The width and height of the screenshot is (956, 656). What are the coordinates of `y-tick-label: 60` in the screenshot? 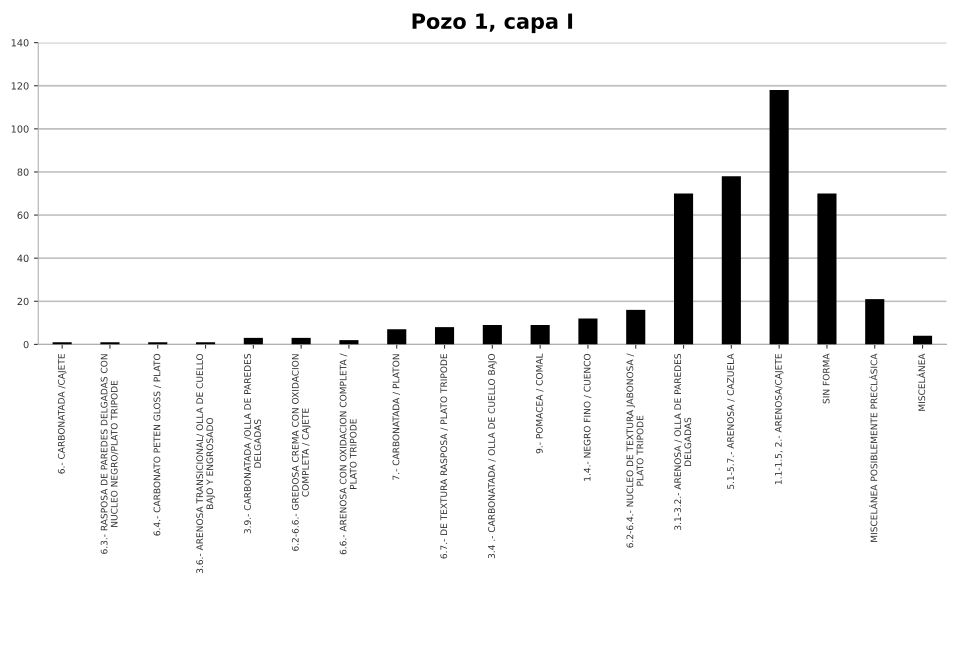 It's located at (23, 215).